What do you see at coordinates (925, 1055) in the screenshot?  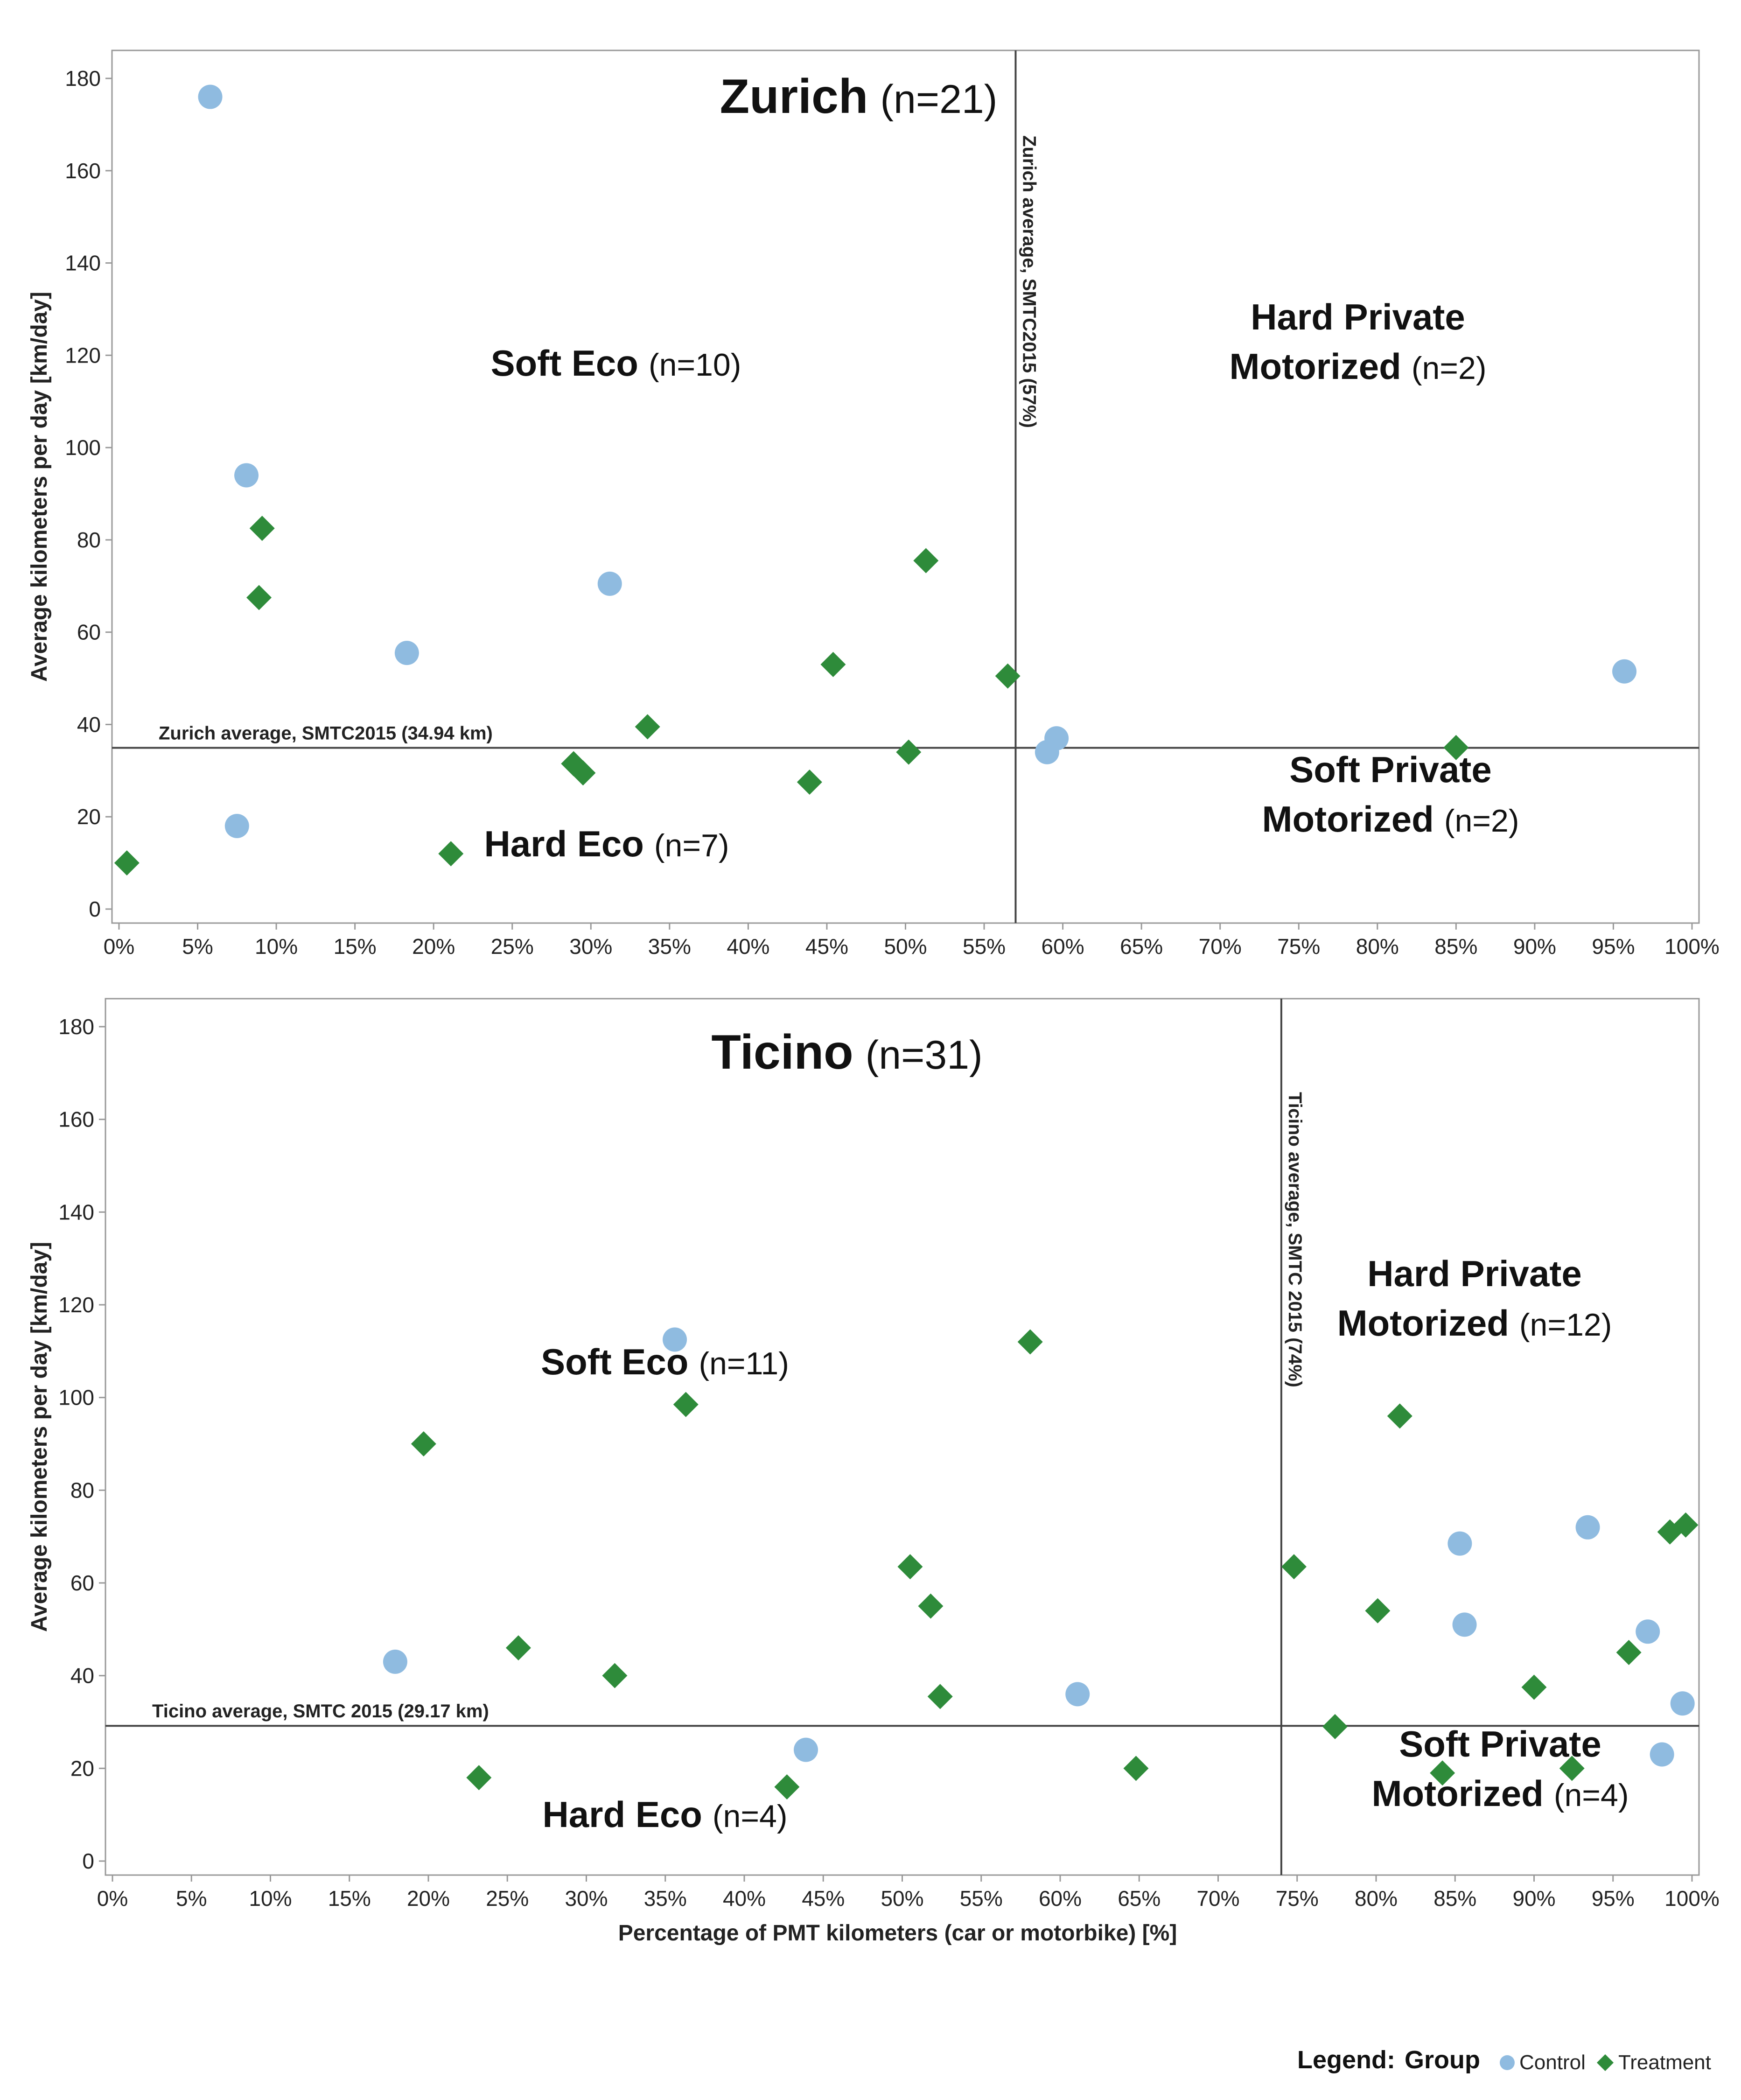 I see `ticino-title-count: (n=31)` at bounding box center [925, 1055].